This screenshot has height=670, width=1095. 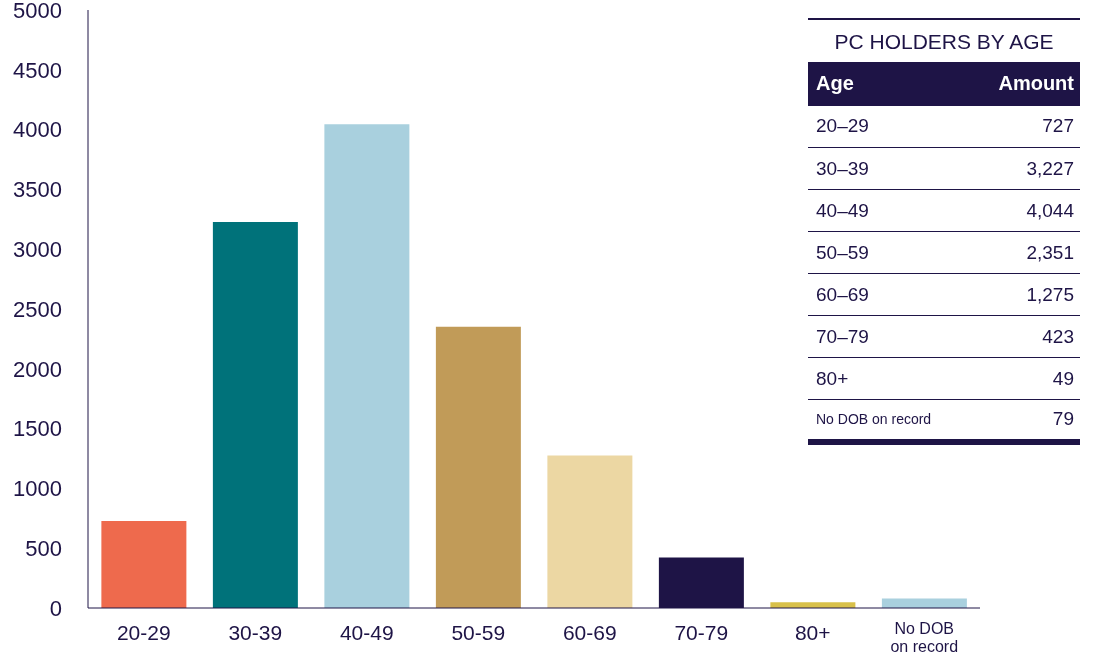 I want to click on annotation: 70–79, so click(x=890, y=336).